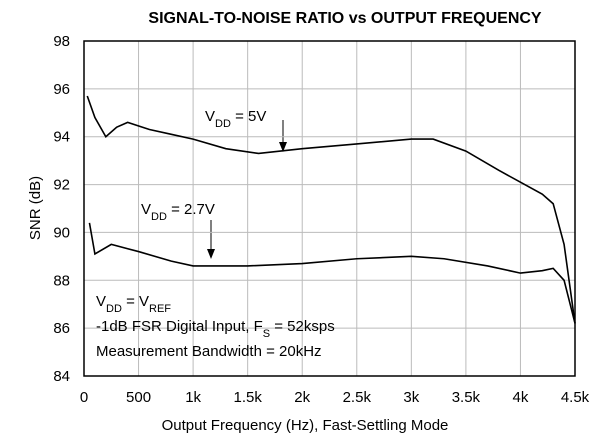  What do you see at coordinates (61, 137) in the screenshot?
I see `y-tick-label: 94` at bounding box center [61, 137].